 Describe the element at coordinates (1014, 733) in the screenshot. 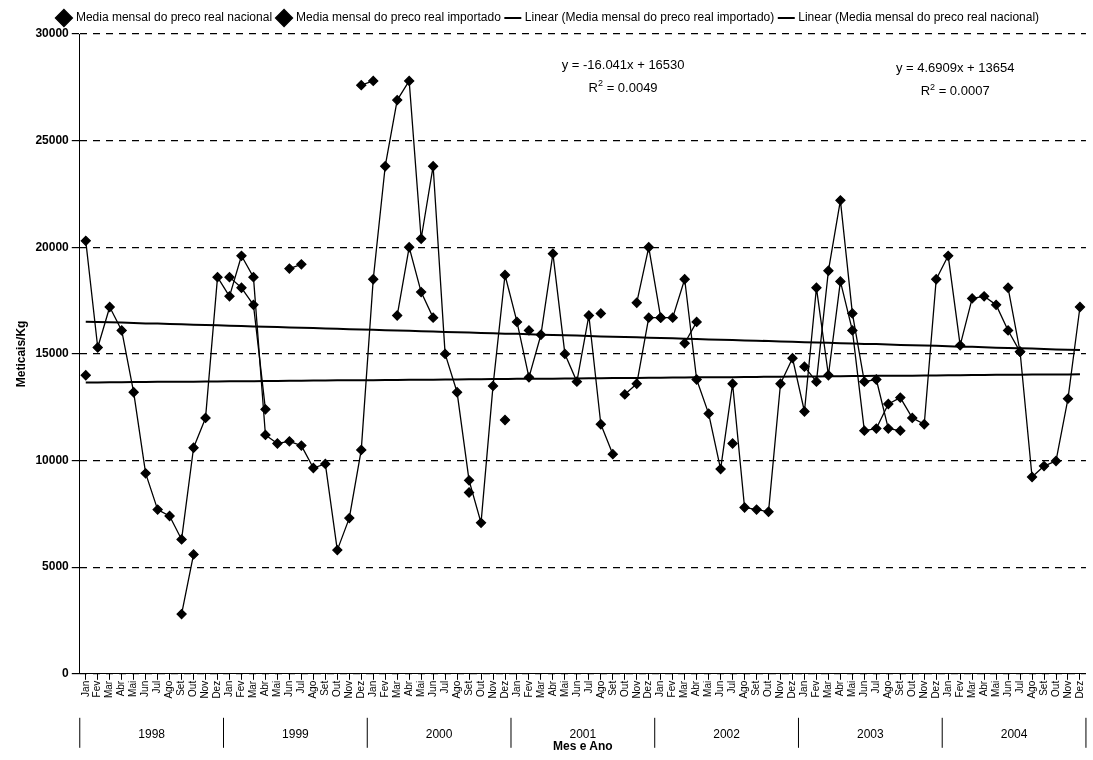

I see `text: 2004` at that location.